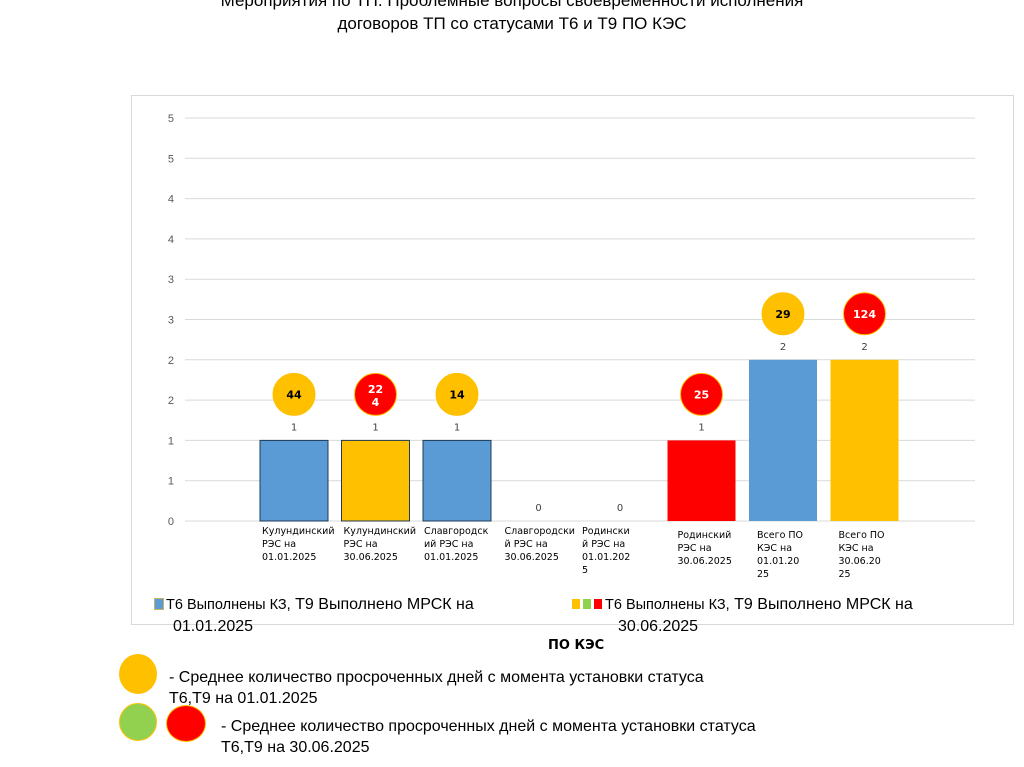 The width and height of the screenshot is (1024, 767). I want to click on bubble-label: 25, so click(701, 394).